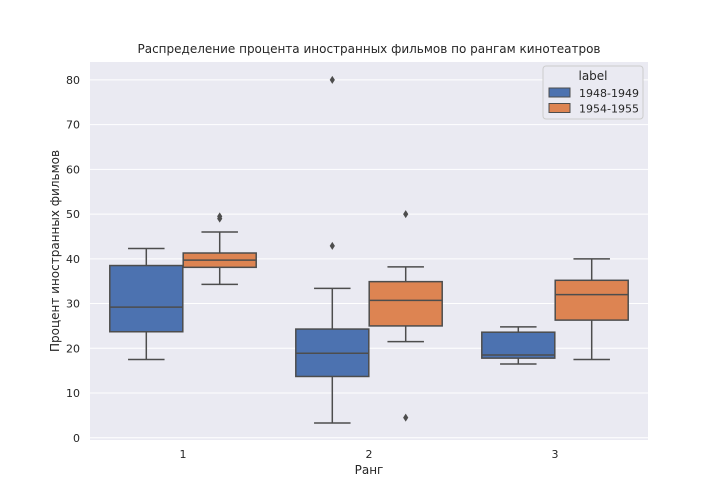 This screenshot has width=720, height=504. What do you see at coordinates (609, 93) in the screenshot?
I see `legend-entry: 1948-1949` at bounding box center [609, 93].